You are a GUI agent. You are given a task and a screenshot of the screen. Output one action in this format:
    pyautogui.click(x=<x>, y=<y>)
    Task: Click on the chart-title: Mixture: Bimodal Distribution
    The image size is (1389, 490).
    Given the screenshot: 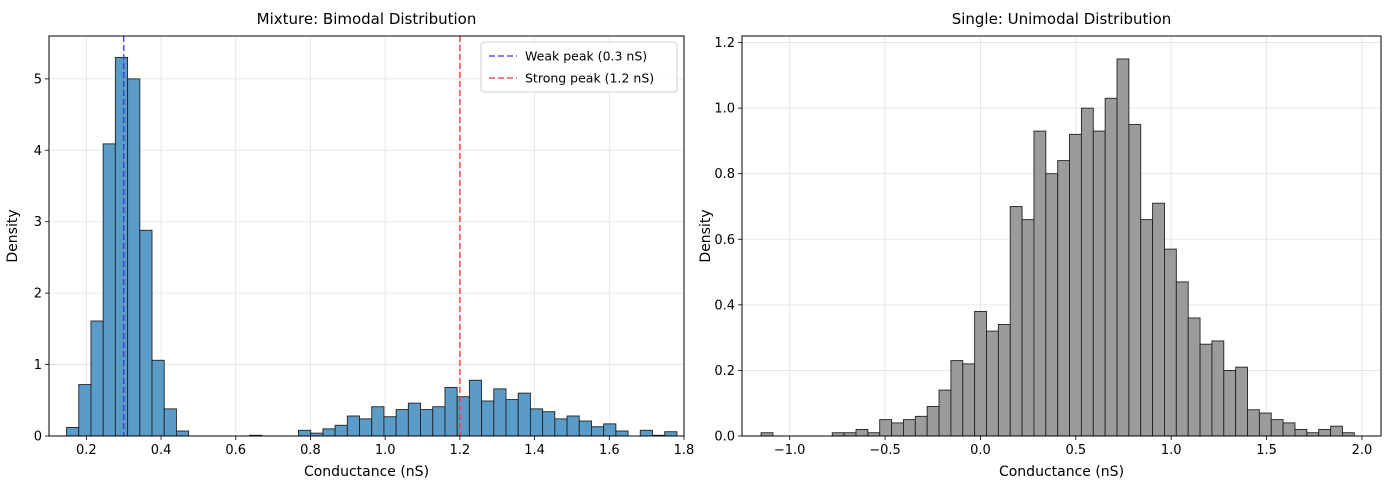 What is the action you would take?
    pyautogui.click(x=367, y=19)
    